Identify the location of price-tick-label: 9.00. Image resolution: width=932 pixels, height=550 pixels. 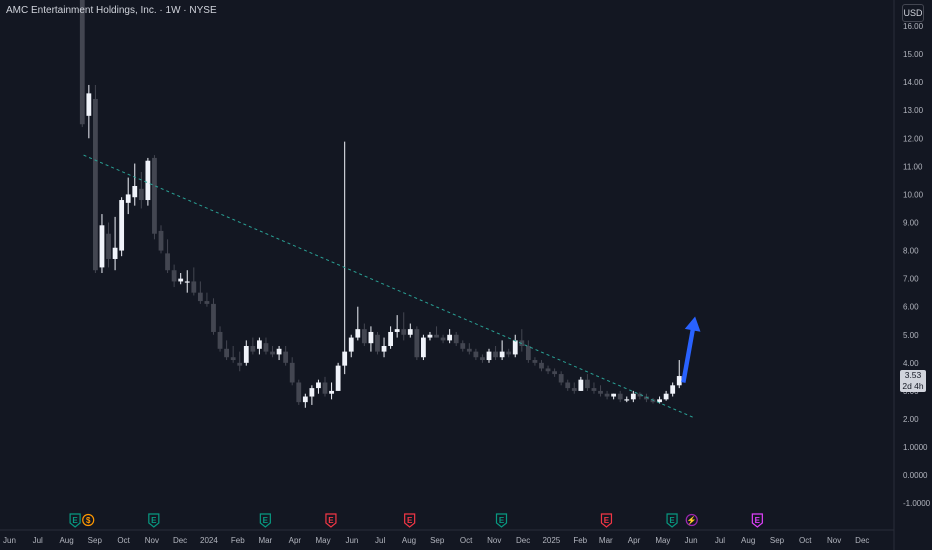
(911, 222).